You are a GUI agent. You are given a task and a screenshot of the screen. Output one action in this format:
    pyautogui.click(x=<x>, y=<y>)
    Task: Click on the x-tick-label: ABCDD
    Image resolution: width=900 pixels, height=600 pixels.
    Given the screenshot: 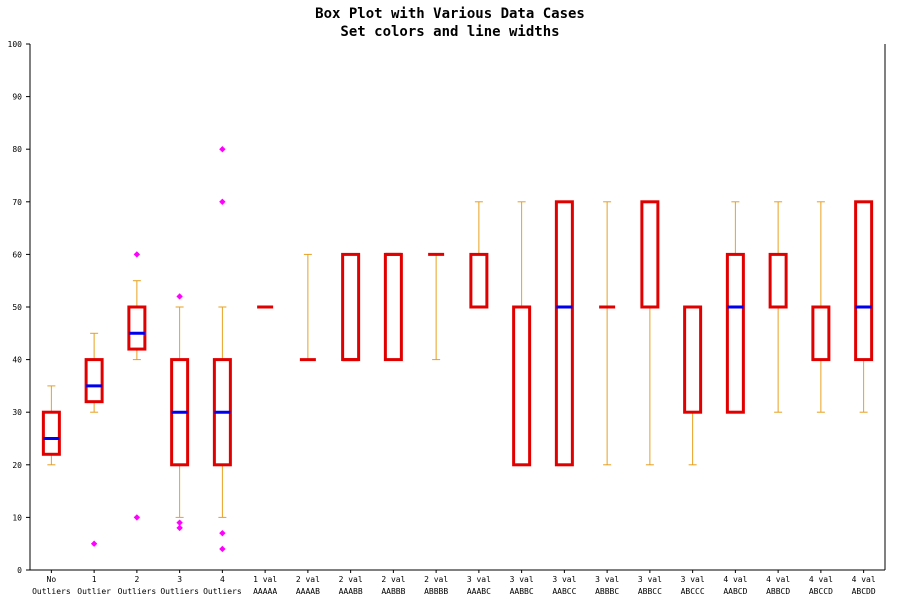 What is the action you would take?
    pyautogui.click(x=864, y=591)
    